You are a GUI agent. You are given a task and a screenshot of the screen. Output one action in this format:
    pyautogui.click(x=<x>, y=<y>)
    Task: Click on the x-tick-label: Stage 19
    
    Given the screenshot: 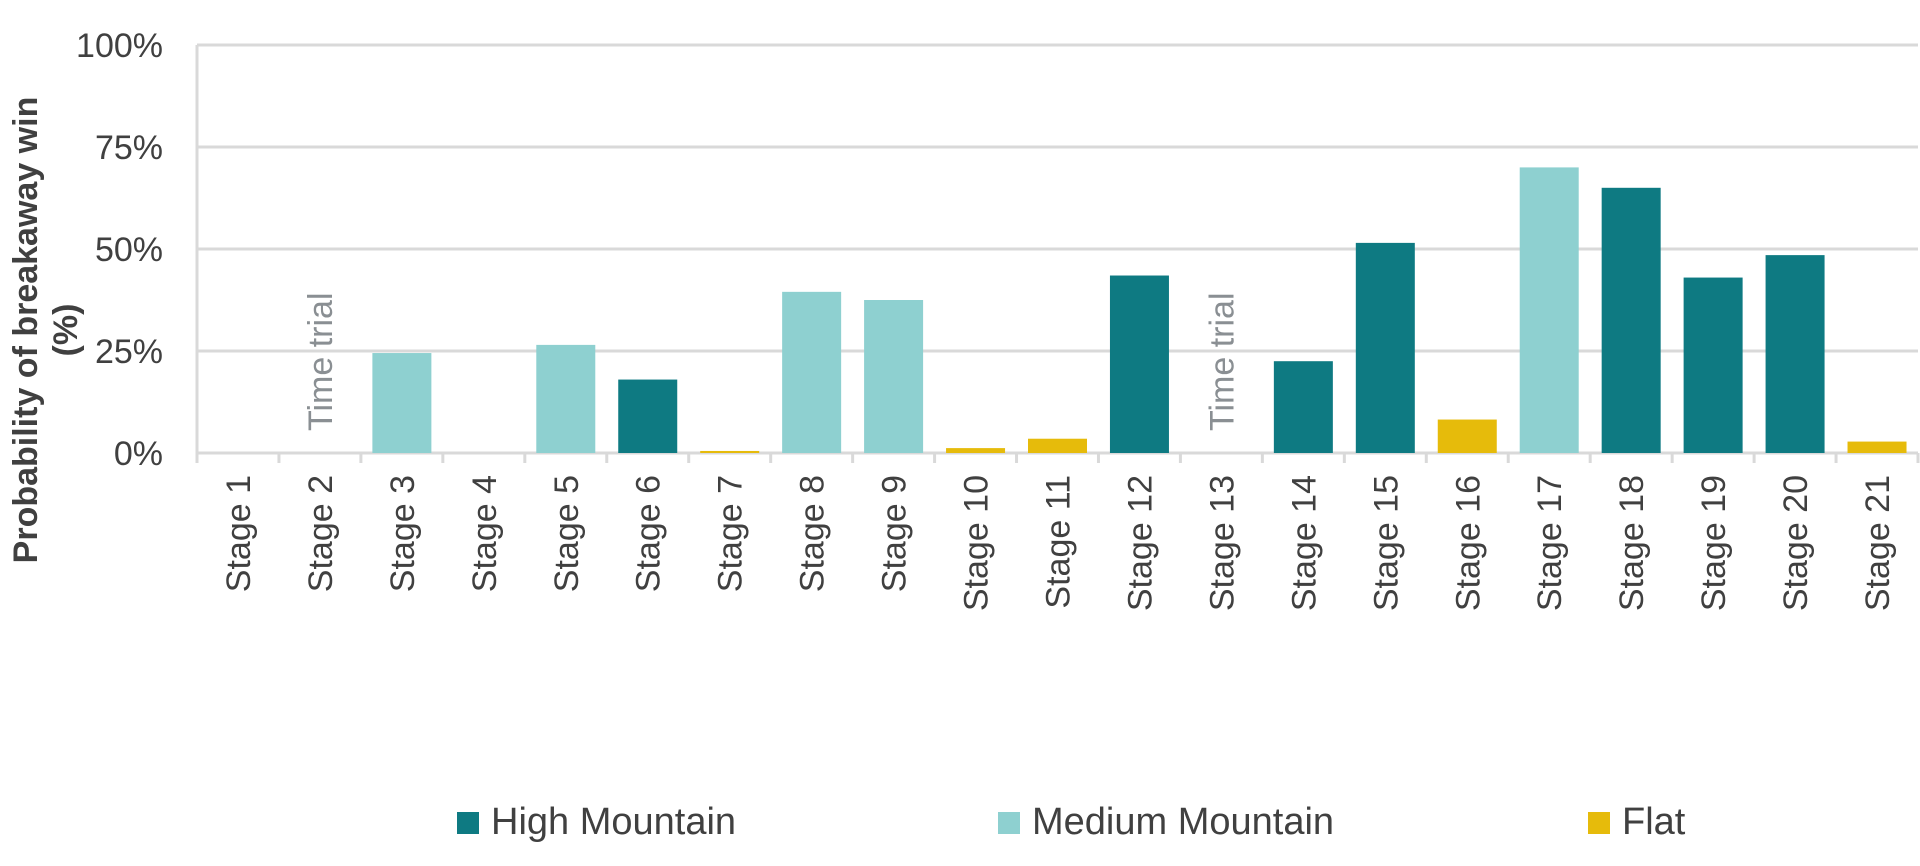 What is the action you would take?
    pyautogui.click(x=1714, y=543)
    